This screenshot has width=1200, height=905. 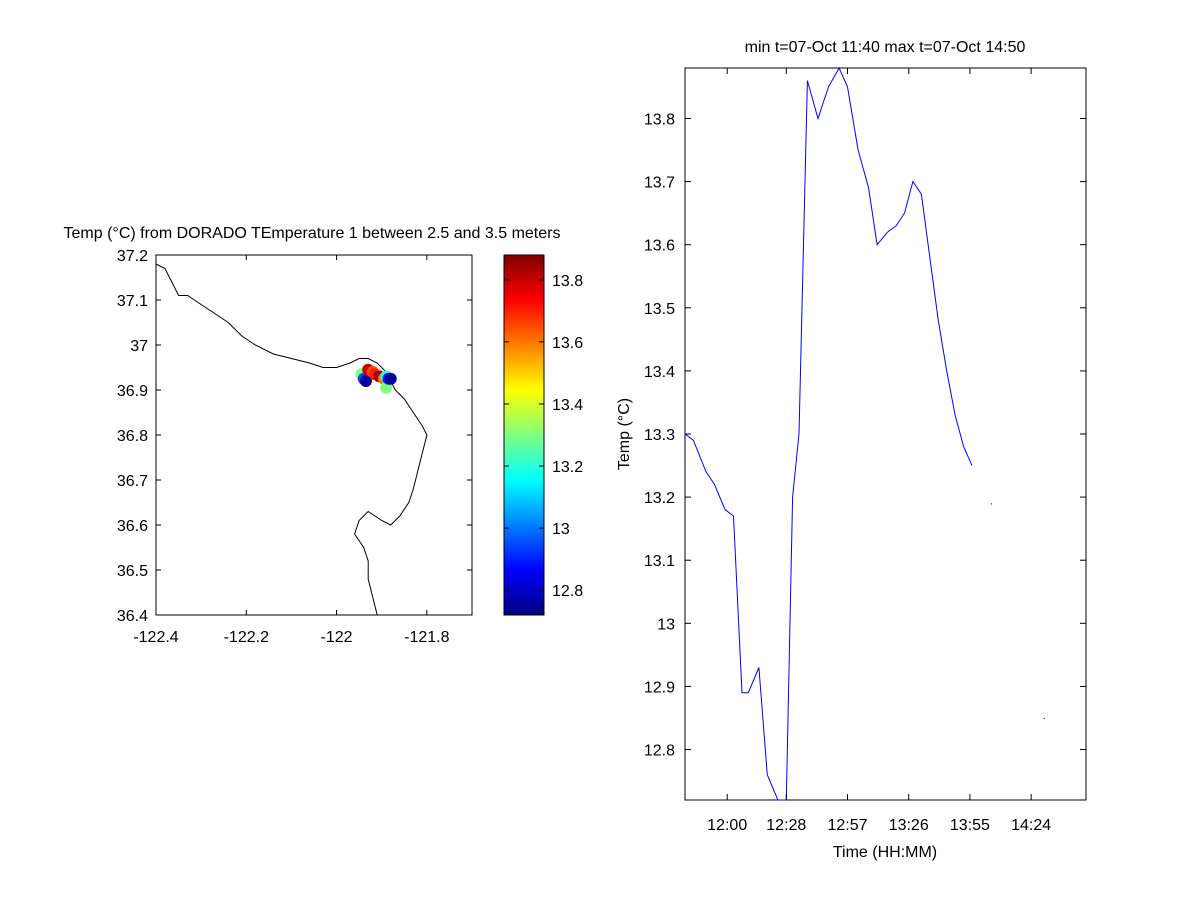 I want to click on timeseries-y-tick-label: 13.8, so click(x=659, y=119).